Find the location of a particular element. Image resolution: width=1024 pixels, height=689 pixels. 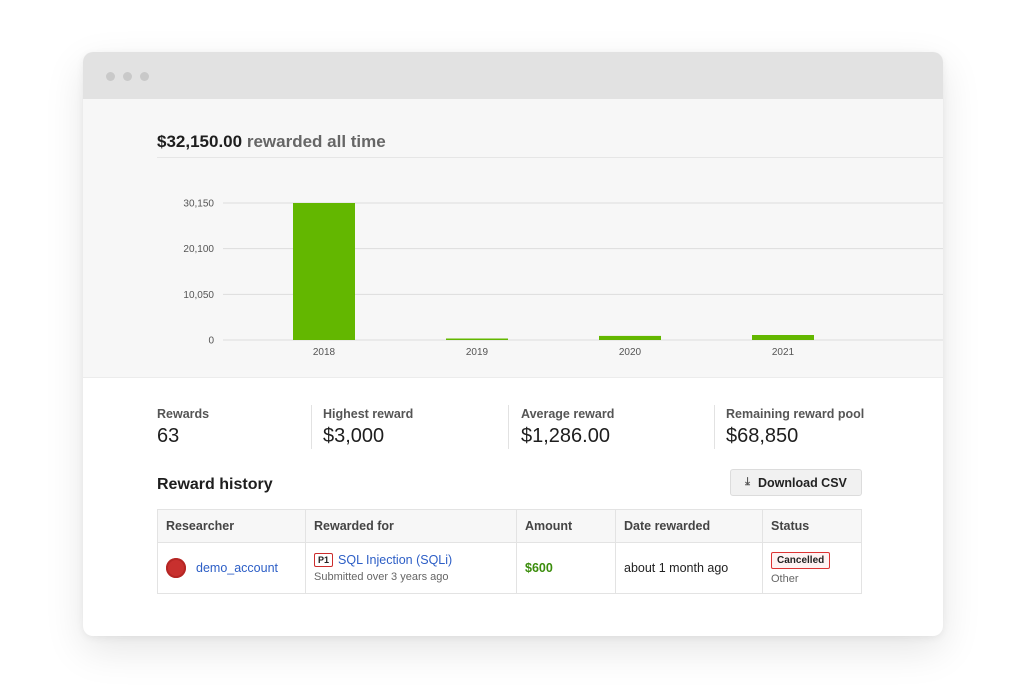

status-reason: Other is located at coordinates (785, 578).